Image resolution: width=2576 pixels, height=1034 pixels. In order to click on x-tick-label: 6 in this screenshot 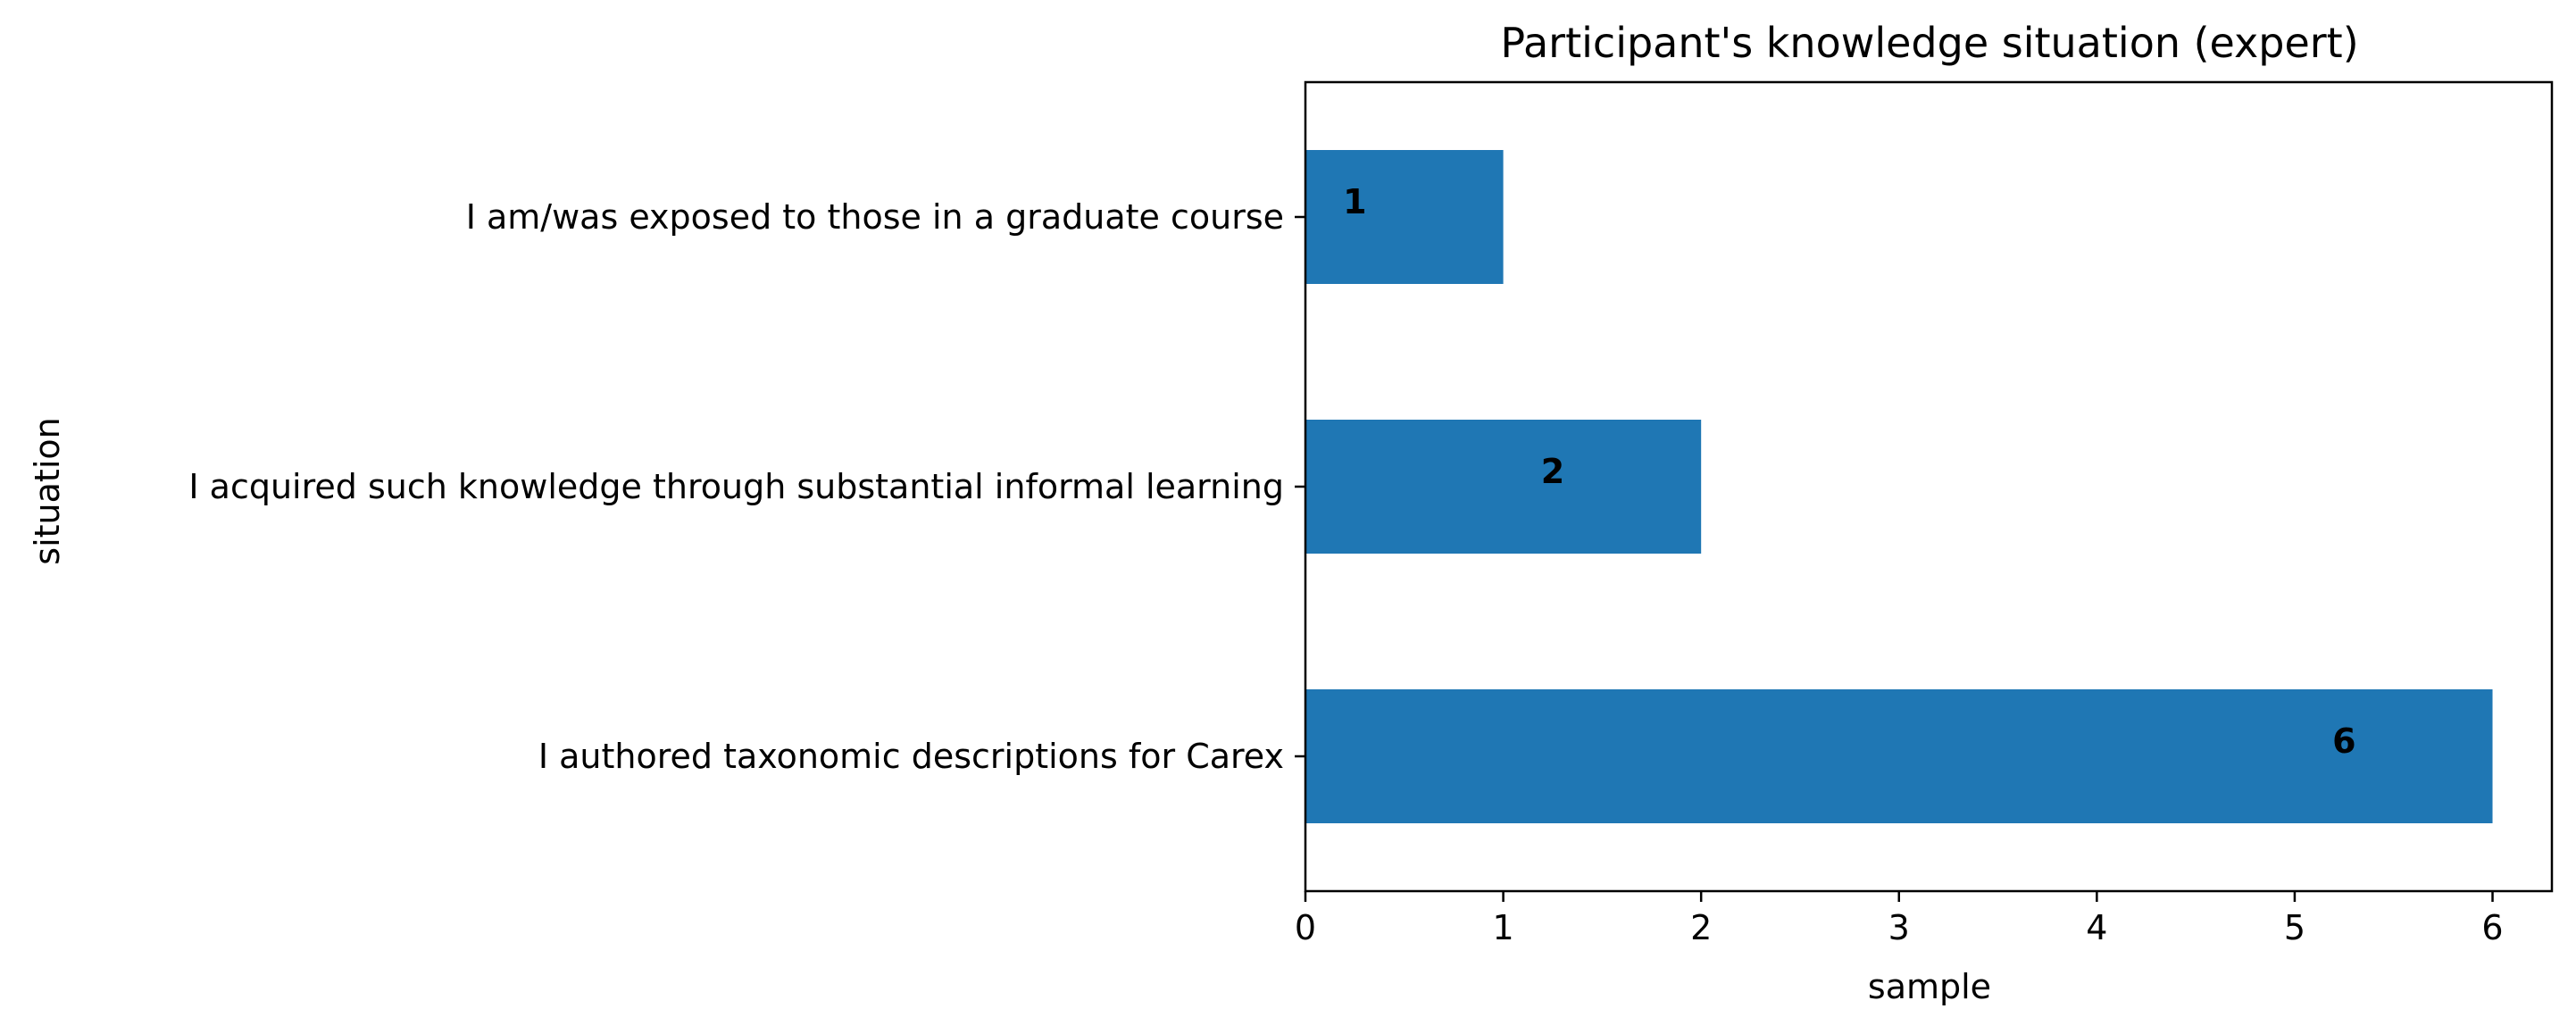, I will do `click(2492, 928)`.